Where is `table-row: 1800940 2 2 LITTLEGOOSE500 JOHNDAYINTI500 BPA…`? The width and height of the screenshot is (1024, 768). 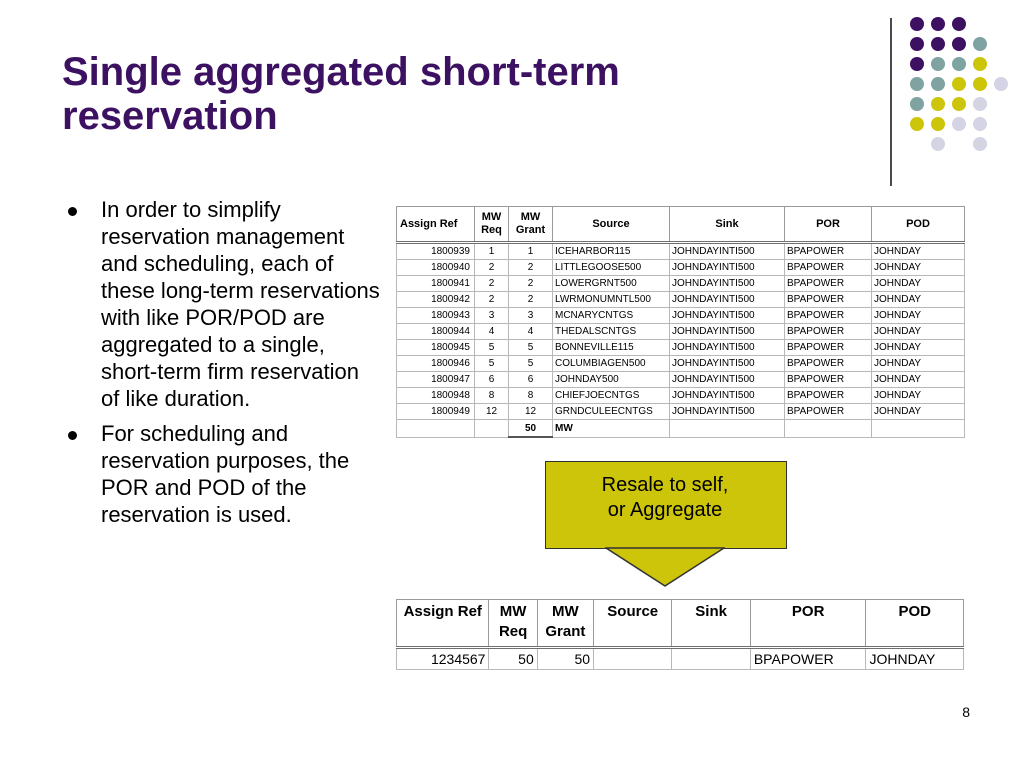 table-row: 1800940 2 2 LITTLEGOOSE500 JOHNDAYINTI500 BPA… is located at coordinates (680, 267).